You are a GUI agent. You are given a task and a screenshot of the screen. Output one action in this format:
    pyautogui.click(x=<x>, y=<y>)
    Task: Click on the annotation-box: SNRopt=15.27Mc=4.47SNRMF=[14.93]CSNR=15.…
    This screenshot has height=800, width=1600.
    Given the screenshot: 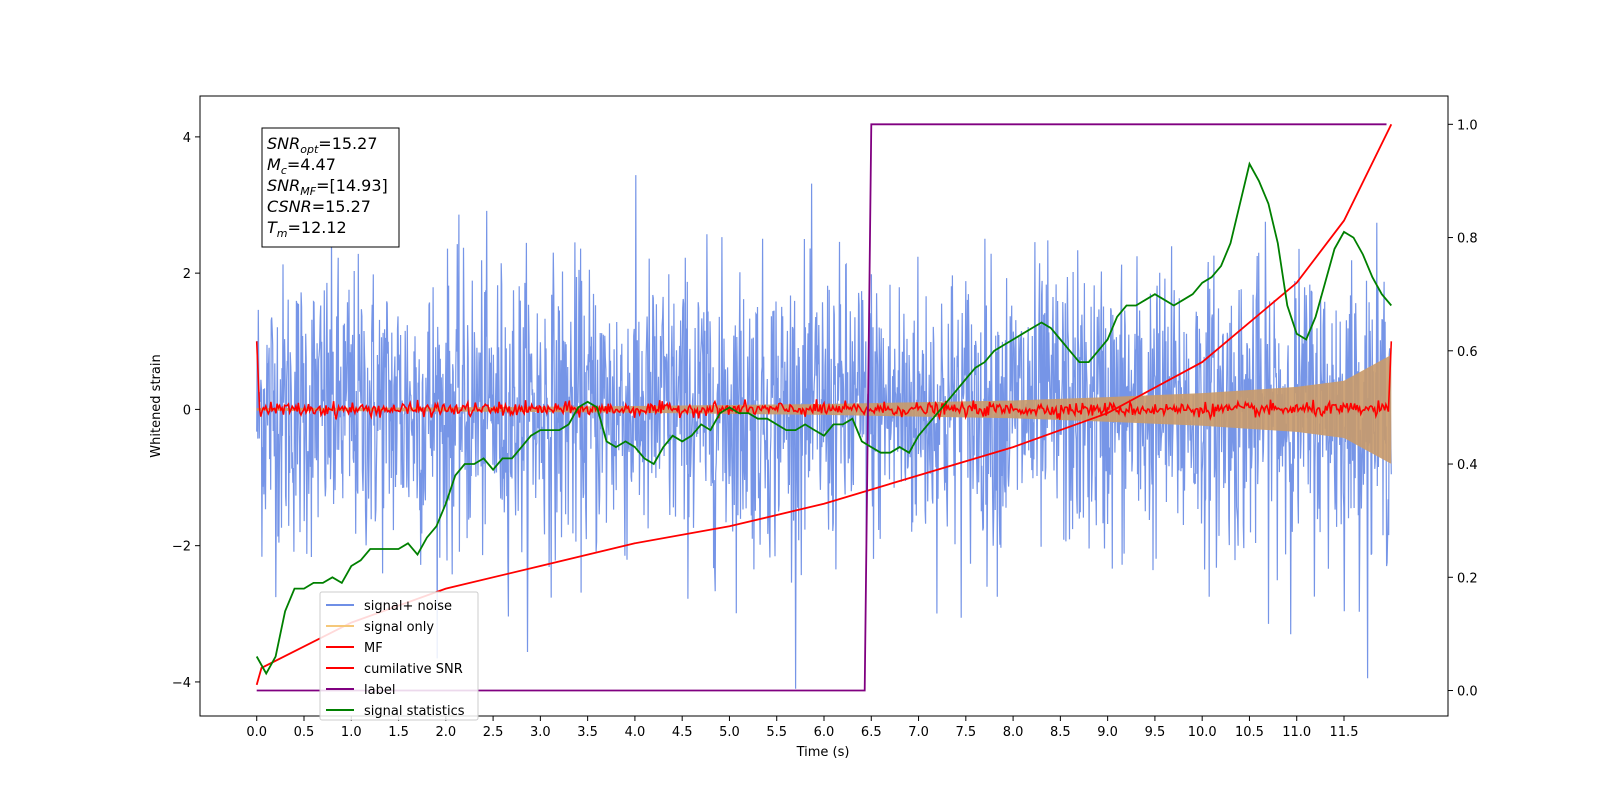 What is the action you would take?
    pyautogui.click(x=330, y=187)
    